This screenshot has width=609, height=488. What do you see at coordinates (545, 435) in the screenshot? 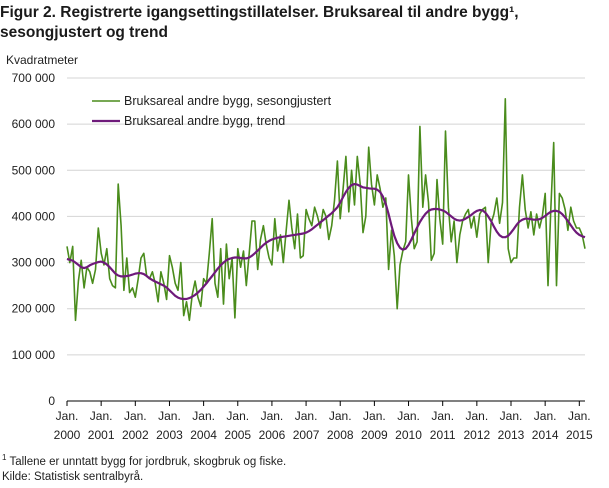
I see `x-tick-year-14: 2014` at bounding box center [545, 435].